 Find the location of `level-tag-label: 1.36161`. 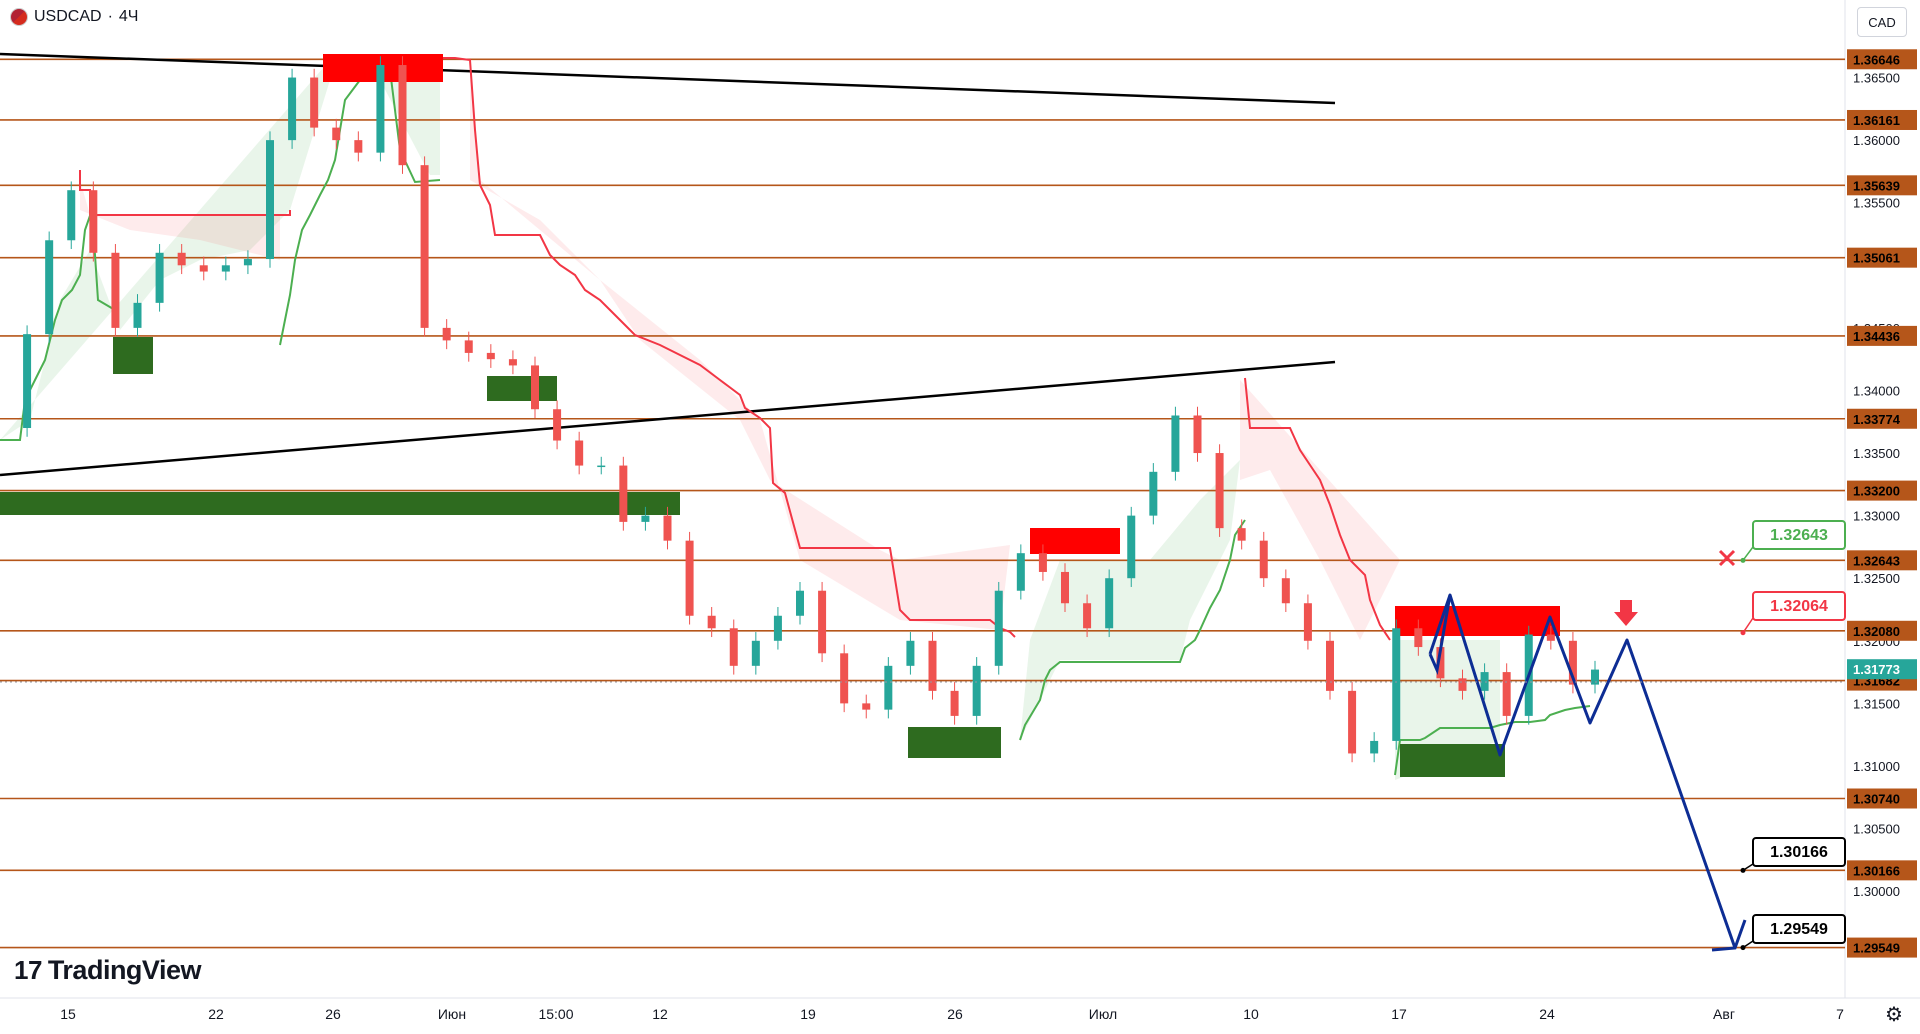

level-tag-label: 1.36161 is located at coordinates (1876, 120).